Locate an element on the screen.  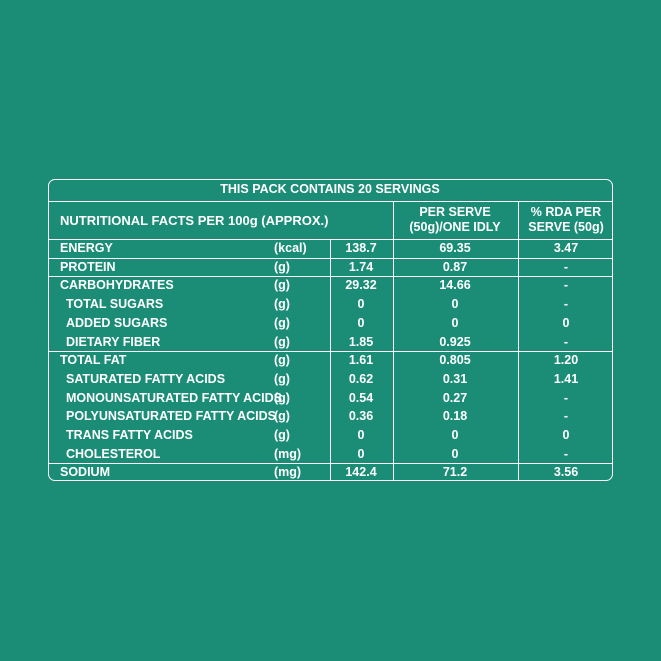
cell: 3.56 is located at coordinates (566, 472).